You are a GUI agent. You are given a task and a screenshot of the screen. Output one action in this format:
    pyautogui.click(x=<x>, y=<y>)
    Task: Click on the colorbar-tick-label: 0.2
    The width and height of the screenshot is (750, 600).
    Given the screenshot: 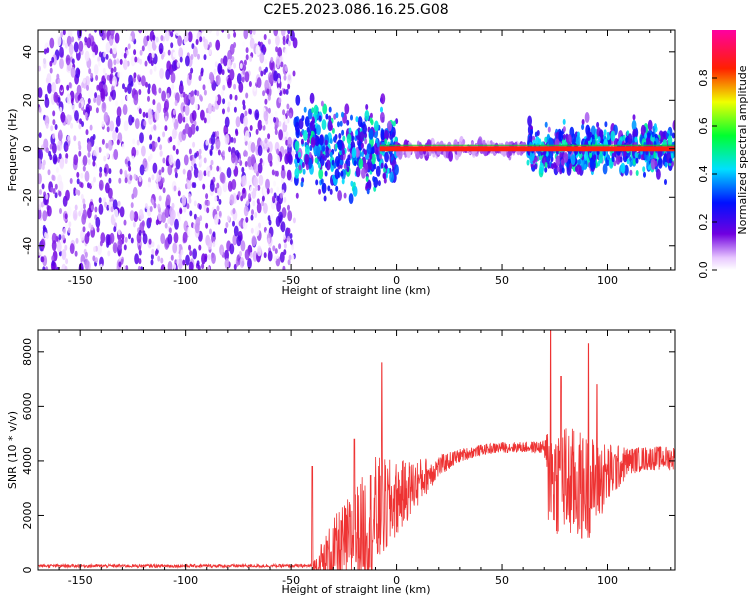 What is the action you would take?
    pyautogui.click(x=703, y=222)
    